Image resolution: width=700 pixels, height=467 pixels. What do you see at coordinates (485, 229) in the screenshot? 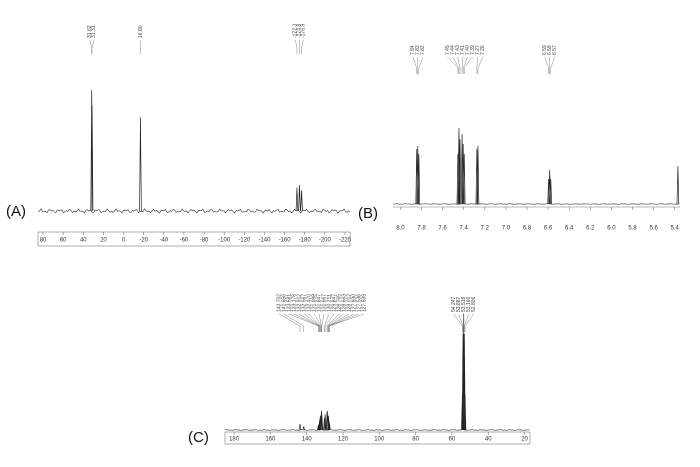
I see `x-tick-label: 7.2` at bounding box center [485, 229].